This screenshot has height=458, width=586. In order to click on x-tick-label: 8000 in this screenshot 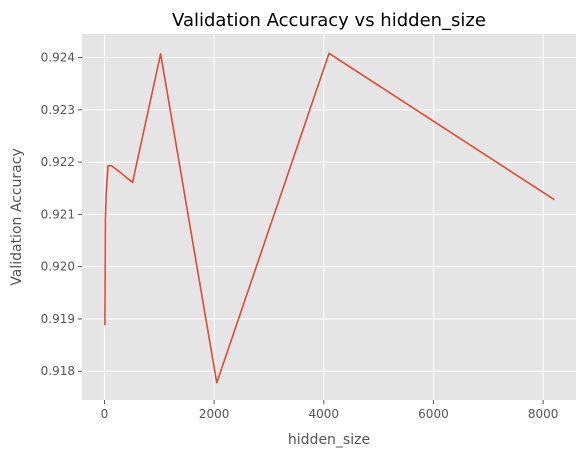, I will do `click(543, 414)`.